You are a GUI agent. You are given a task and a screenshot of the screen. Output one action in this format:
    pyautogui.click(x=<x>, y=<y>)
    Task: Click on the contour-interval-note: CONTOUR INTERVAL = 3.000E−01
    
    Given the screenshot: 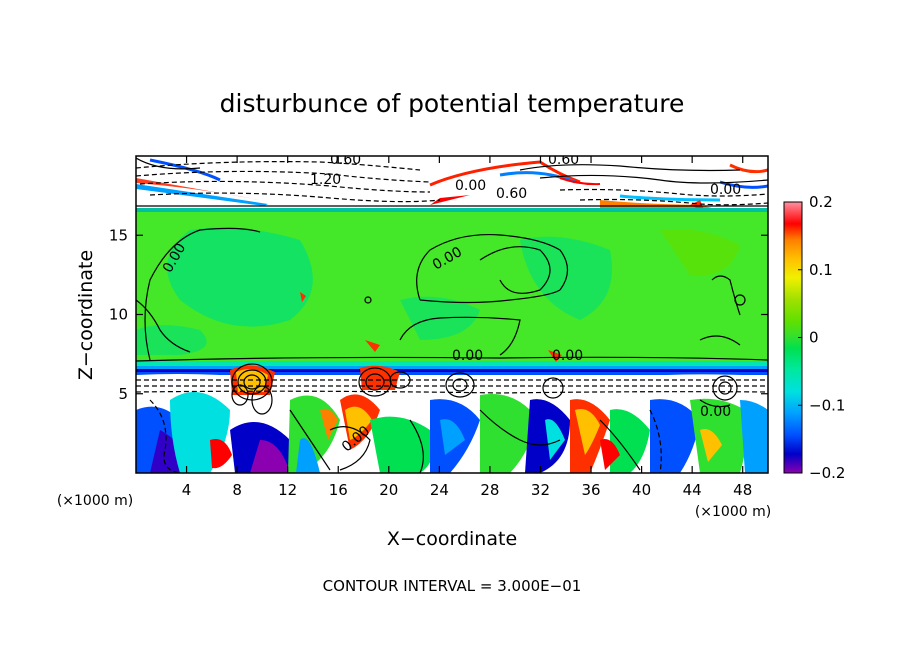 What is the action you would take?
    pyautogui.click(x=452, y=586)
    